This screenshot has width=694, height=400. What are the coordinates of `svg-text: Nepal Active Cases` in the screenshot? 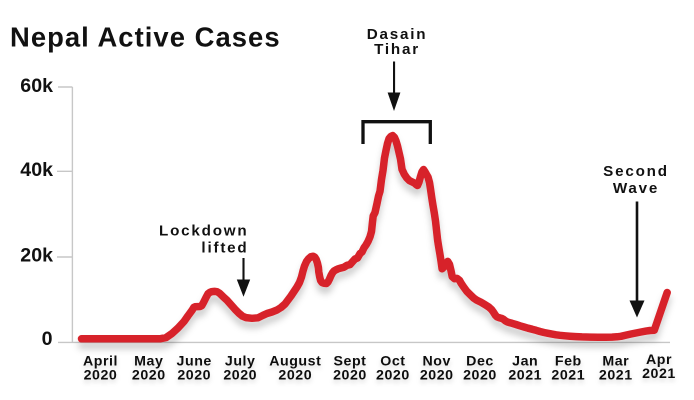 It's located at (145, 37).